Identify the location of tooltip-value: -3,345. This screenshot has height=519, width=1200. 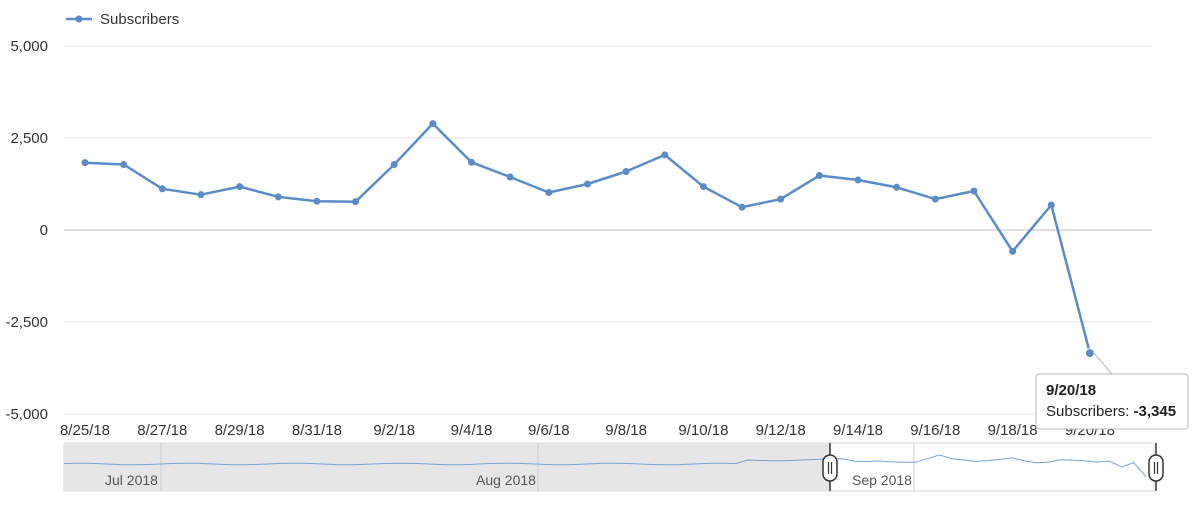
(1155, 411).